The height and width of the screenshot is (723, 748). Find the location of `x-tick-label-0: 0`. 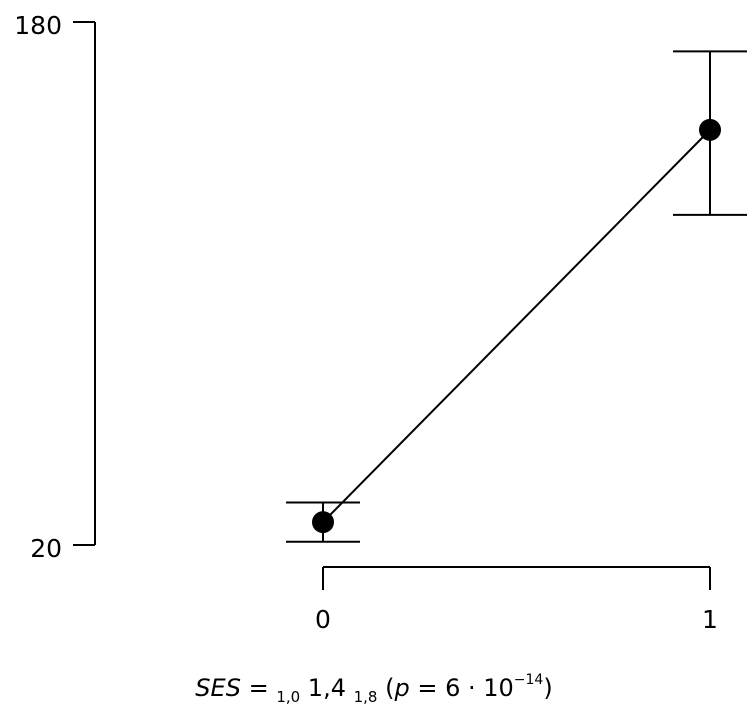

x-tick-label-0: 0 is located at coordinates (323, 619).